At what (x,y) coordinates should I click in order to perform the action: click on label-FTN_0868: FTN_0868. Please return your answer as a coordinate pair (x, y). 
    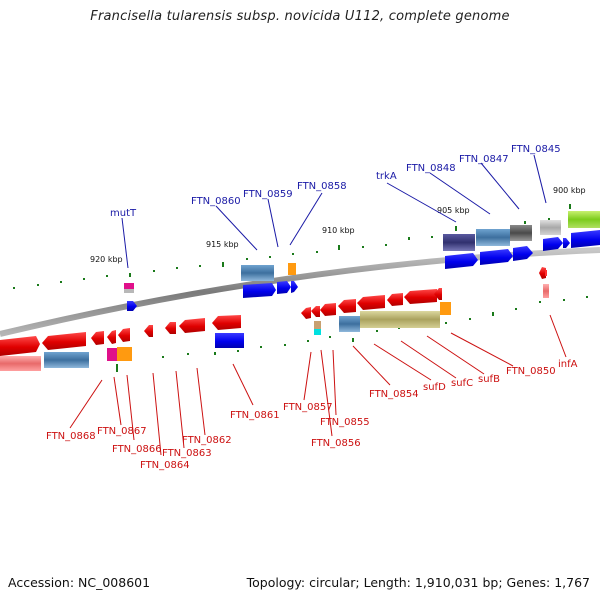
    Looking at the image, I should click on (71, 436).